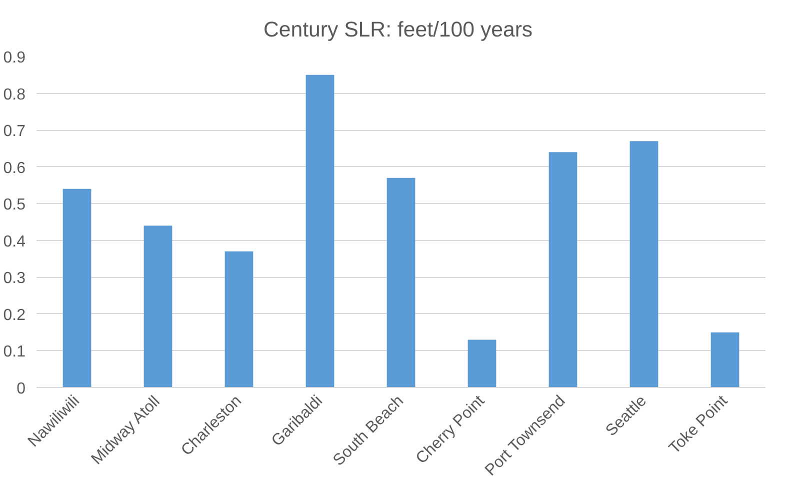 Image resolution: width=811 pixels, height=492 pixels. I want to click on chart-title: Century SLR: feet/100 years, so click(398, 30).